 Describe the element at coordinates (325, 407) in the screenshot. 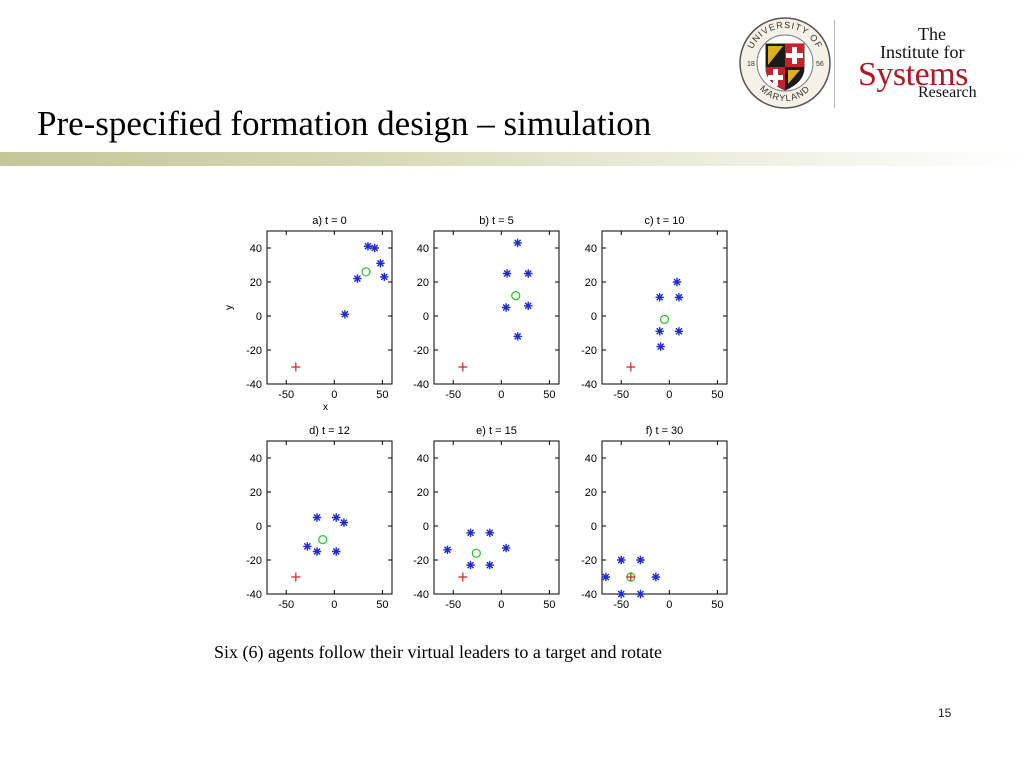

I see `x-axis-label: x` at that location.